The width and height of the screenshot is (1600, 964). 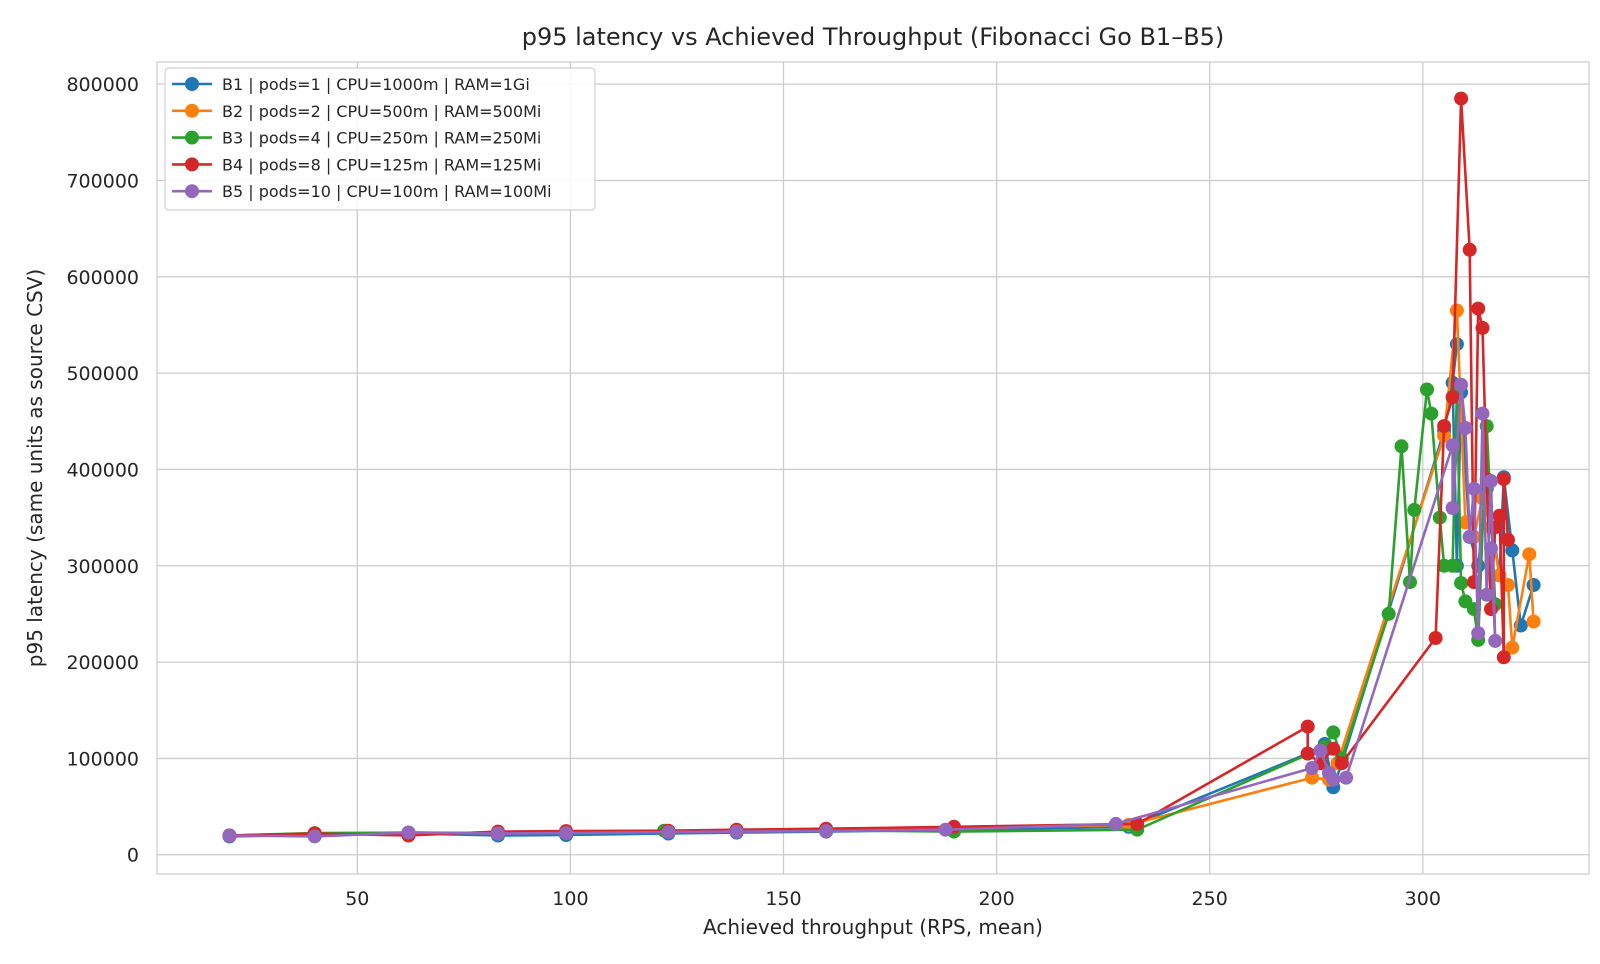 What do you see at coordinates (102, 663) in the screenshot?
I see `y-tick-label: 200000` at bounding box center [102, 663].